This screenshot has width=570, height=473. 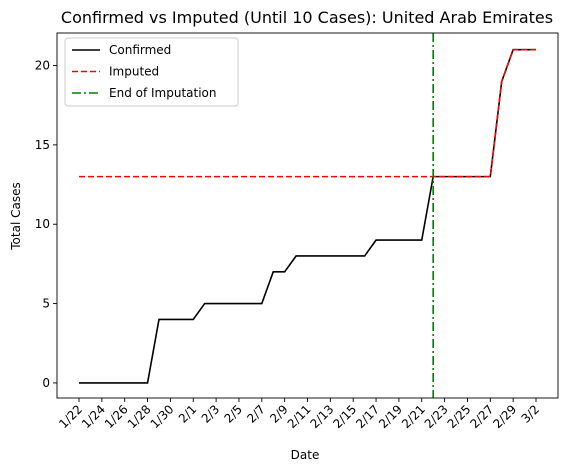 What do you see at coordinates (42, 66) in the screenshot?
I see `y-tick-label: 20` at bounding box center [42, 66].